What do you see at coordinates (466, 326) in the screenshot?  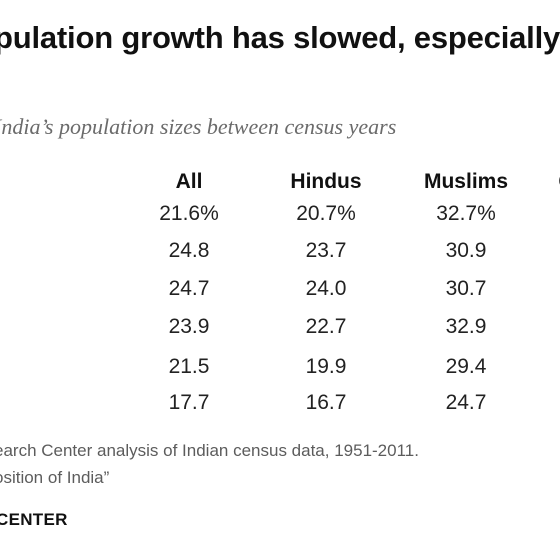 I see `table-cell-r3-c2: 32.9` at bounding box center [466, 326].